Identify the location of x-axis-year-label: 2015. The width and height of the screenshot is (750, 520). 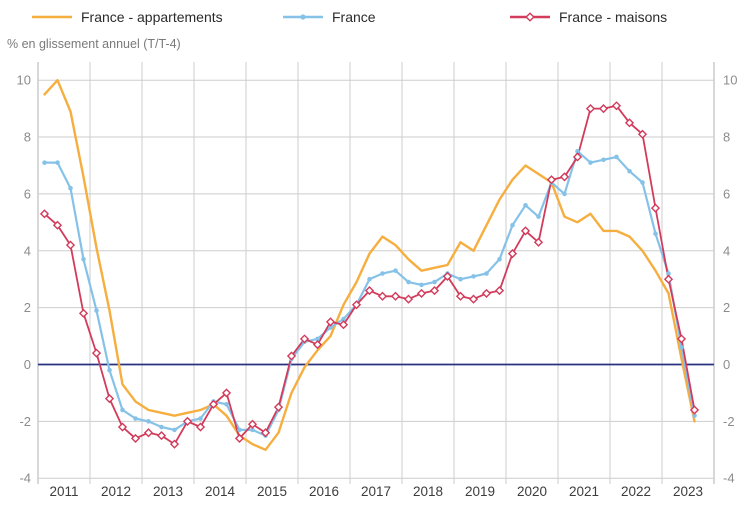
(272, 491).